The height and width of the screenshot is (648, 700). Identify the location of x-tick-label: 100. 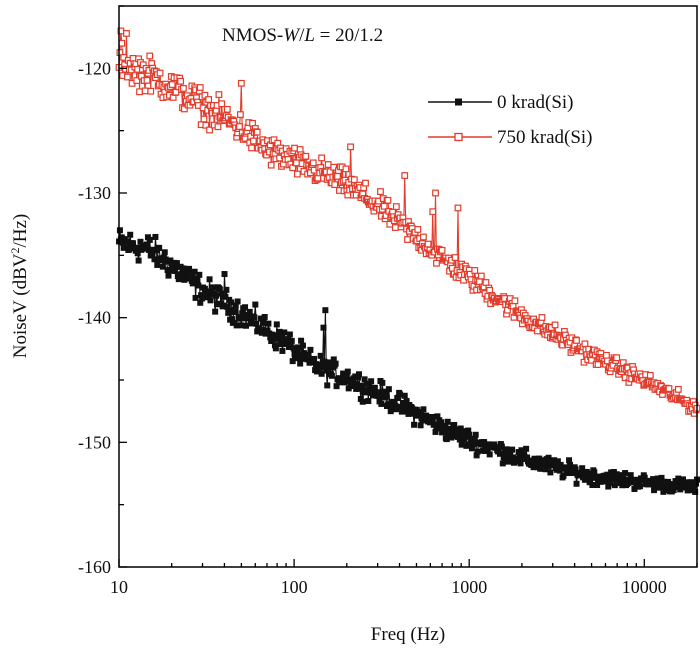
(294, 587).